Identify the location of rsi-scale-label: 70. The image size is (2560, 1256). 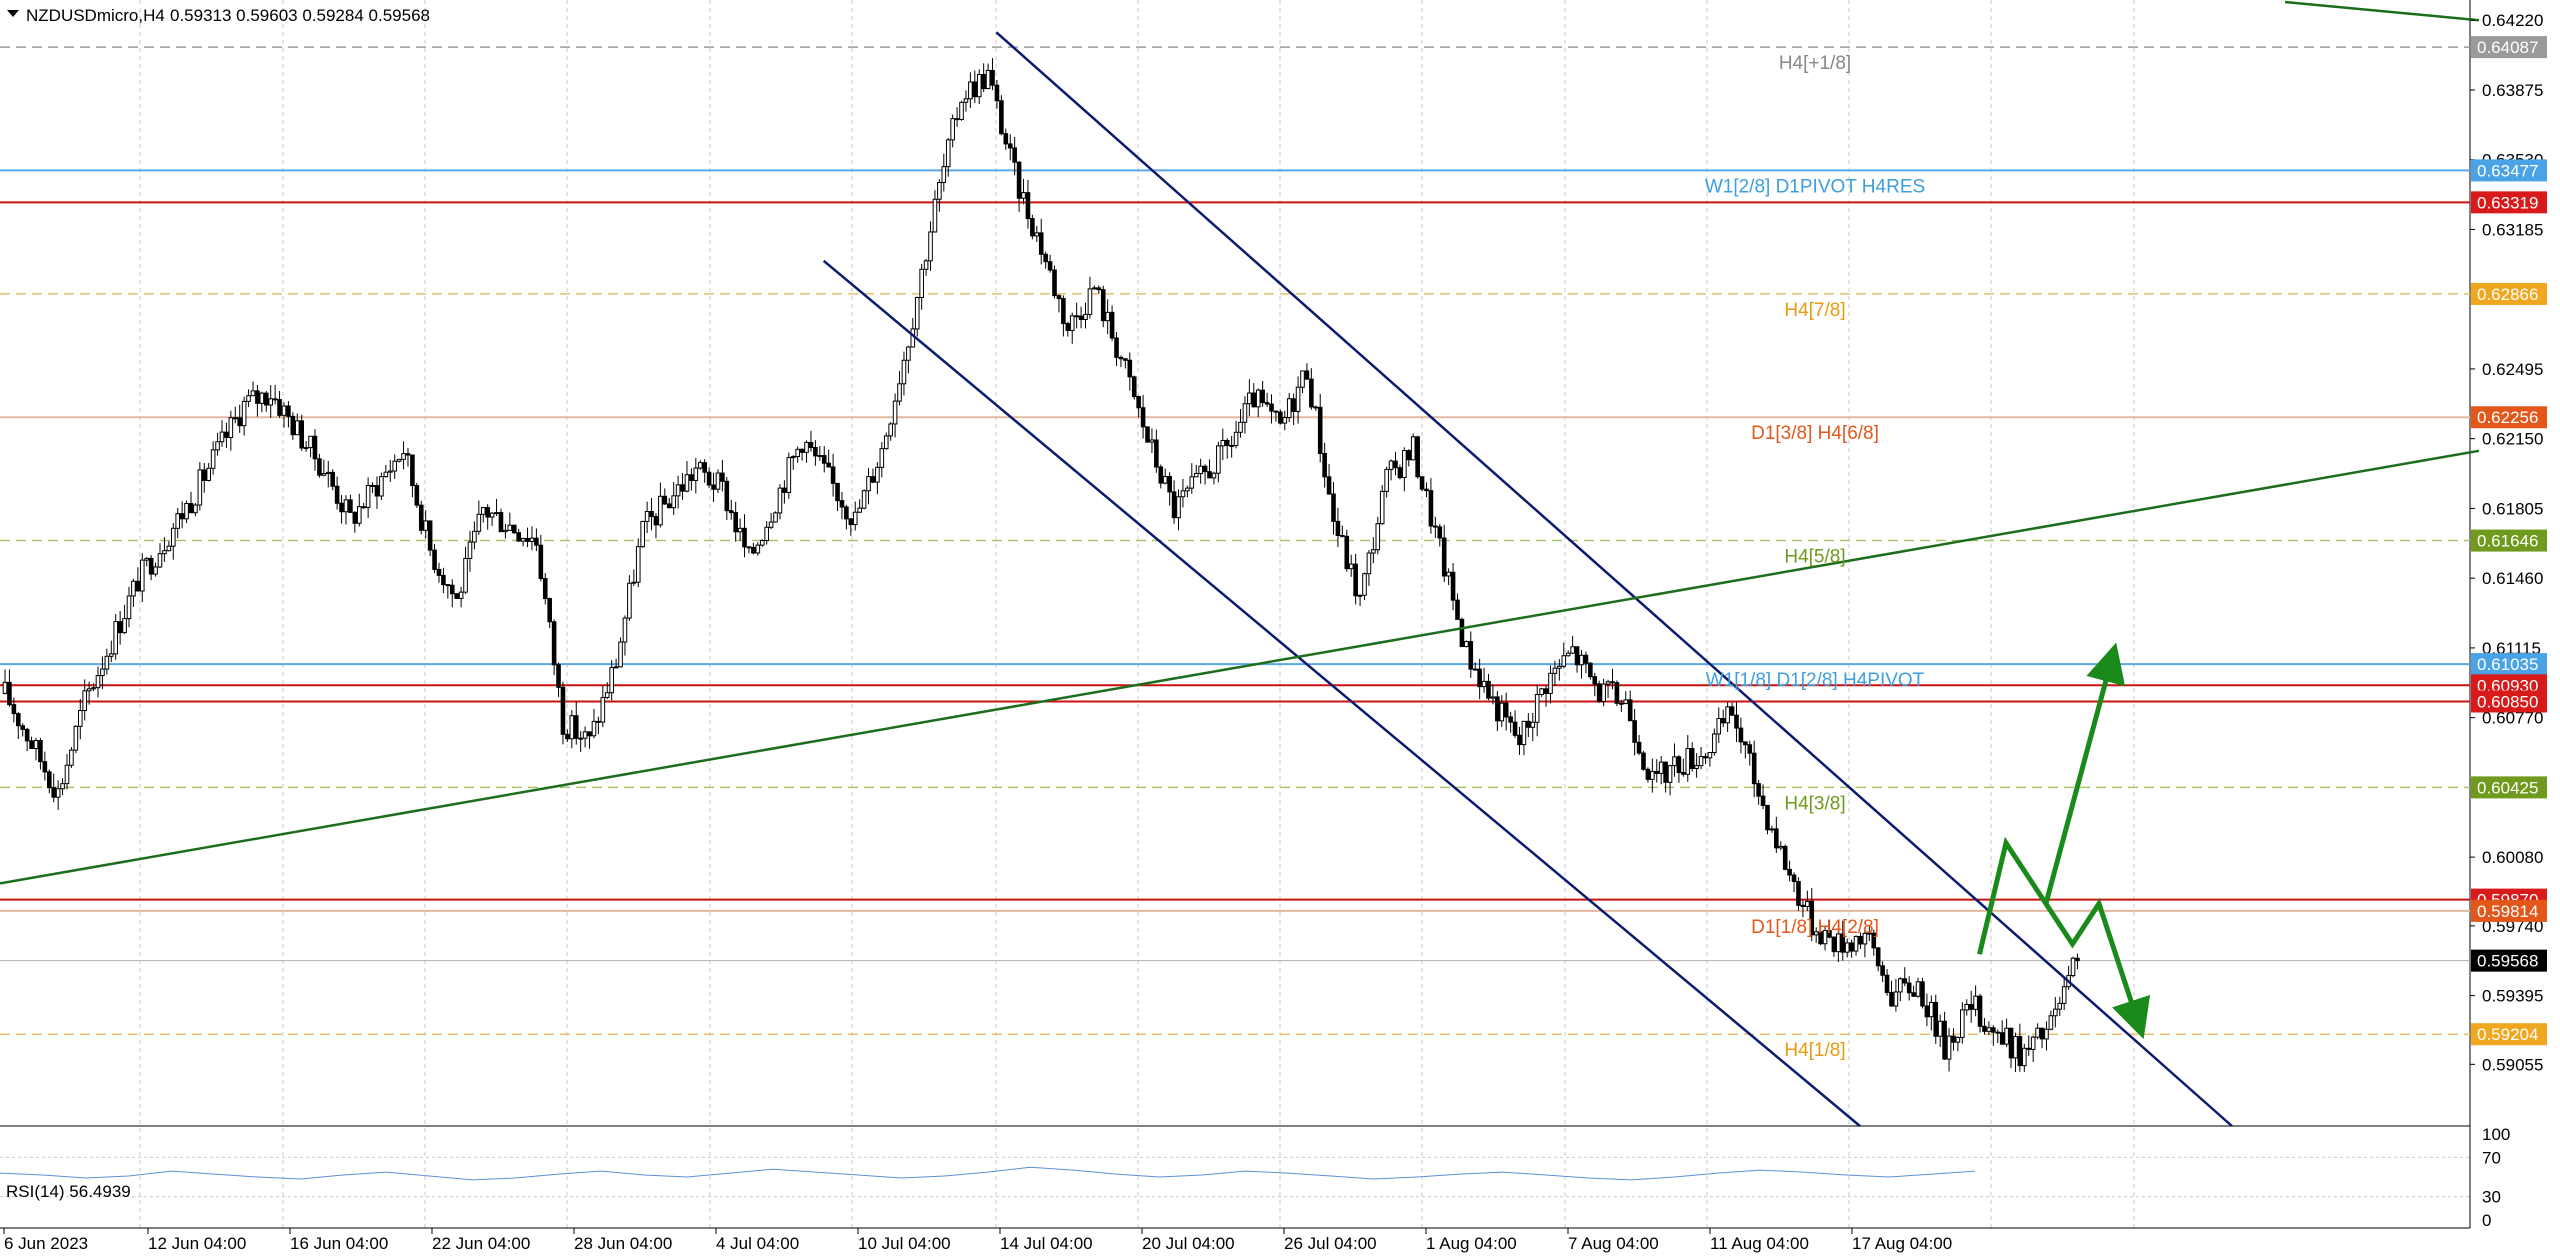
(2491, 1157).